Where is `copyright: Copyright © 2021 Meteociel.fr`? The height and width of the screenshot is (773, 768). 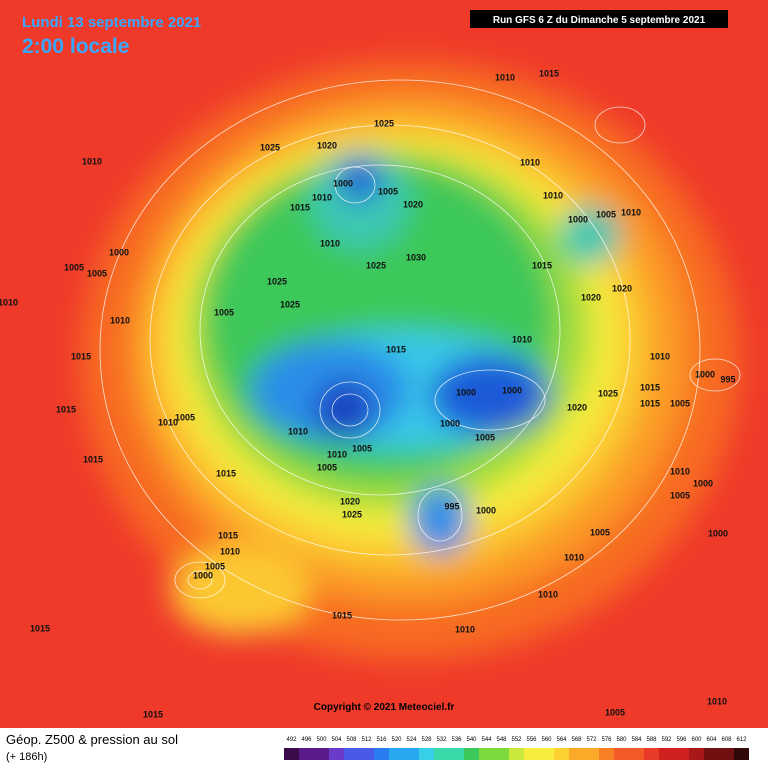 copyright: Copyright © 2021 Meteociel.fr is located at coordinates (384, 707).